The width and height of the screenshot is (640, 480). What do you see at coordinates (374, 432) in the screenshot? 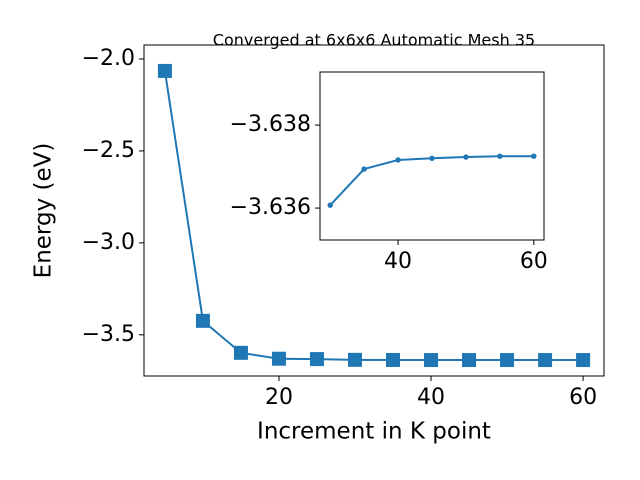
I see `x-axis-label: Increment in K point` at bounding box center [374, 432].